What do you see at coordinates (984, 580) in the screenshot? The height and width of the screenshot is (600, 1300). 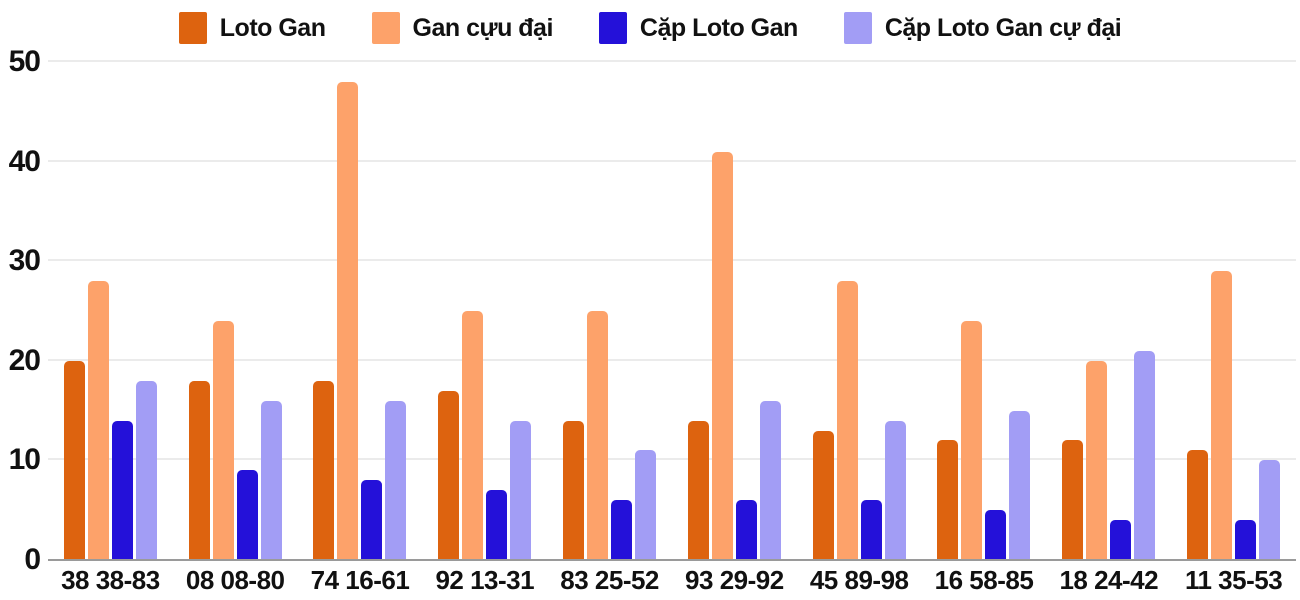 I see `x-tick-label-8: 16 58-85` at bounding box center [984, 580].